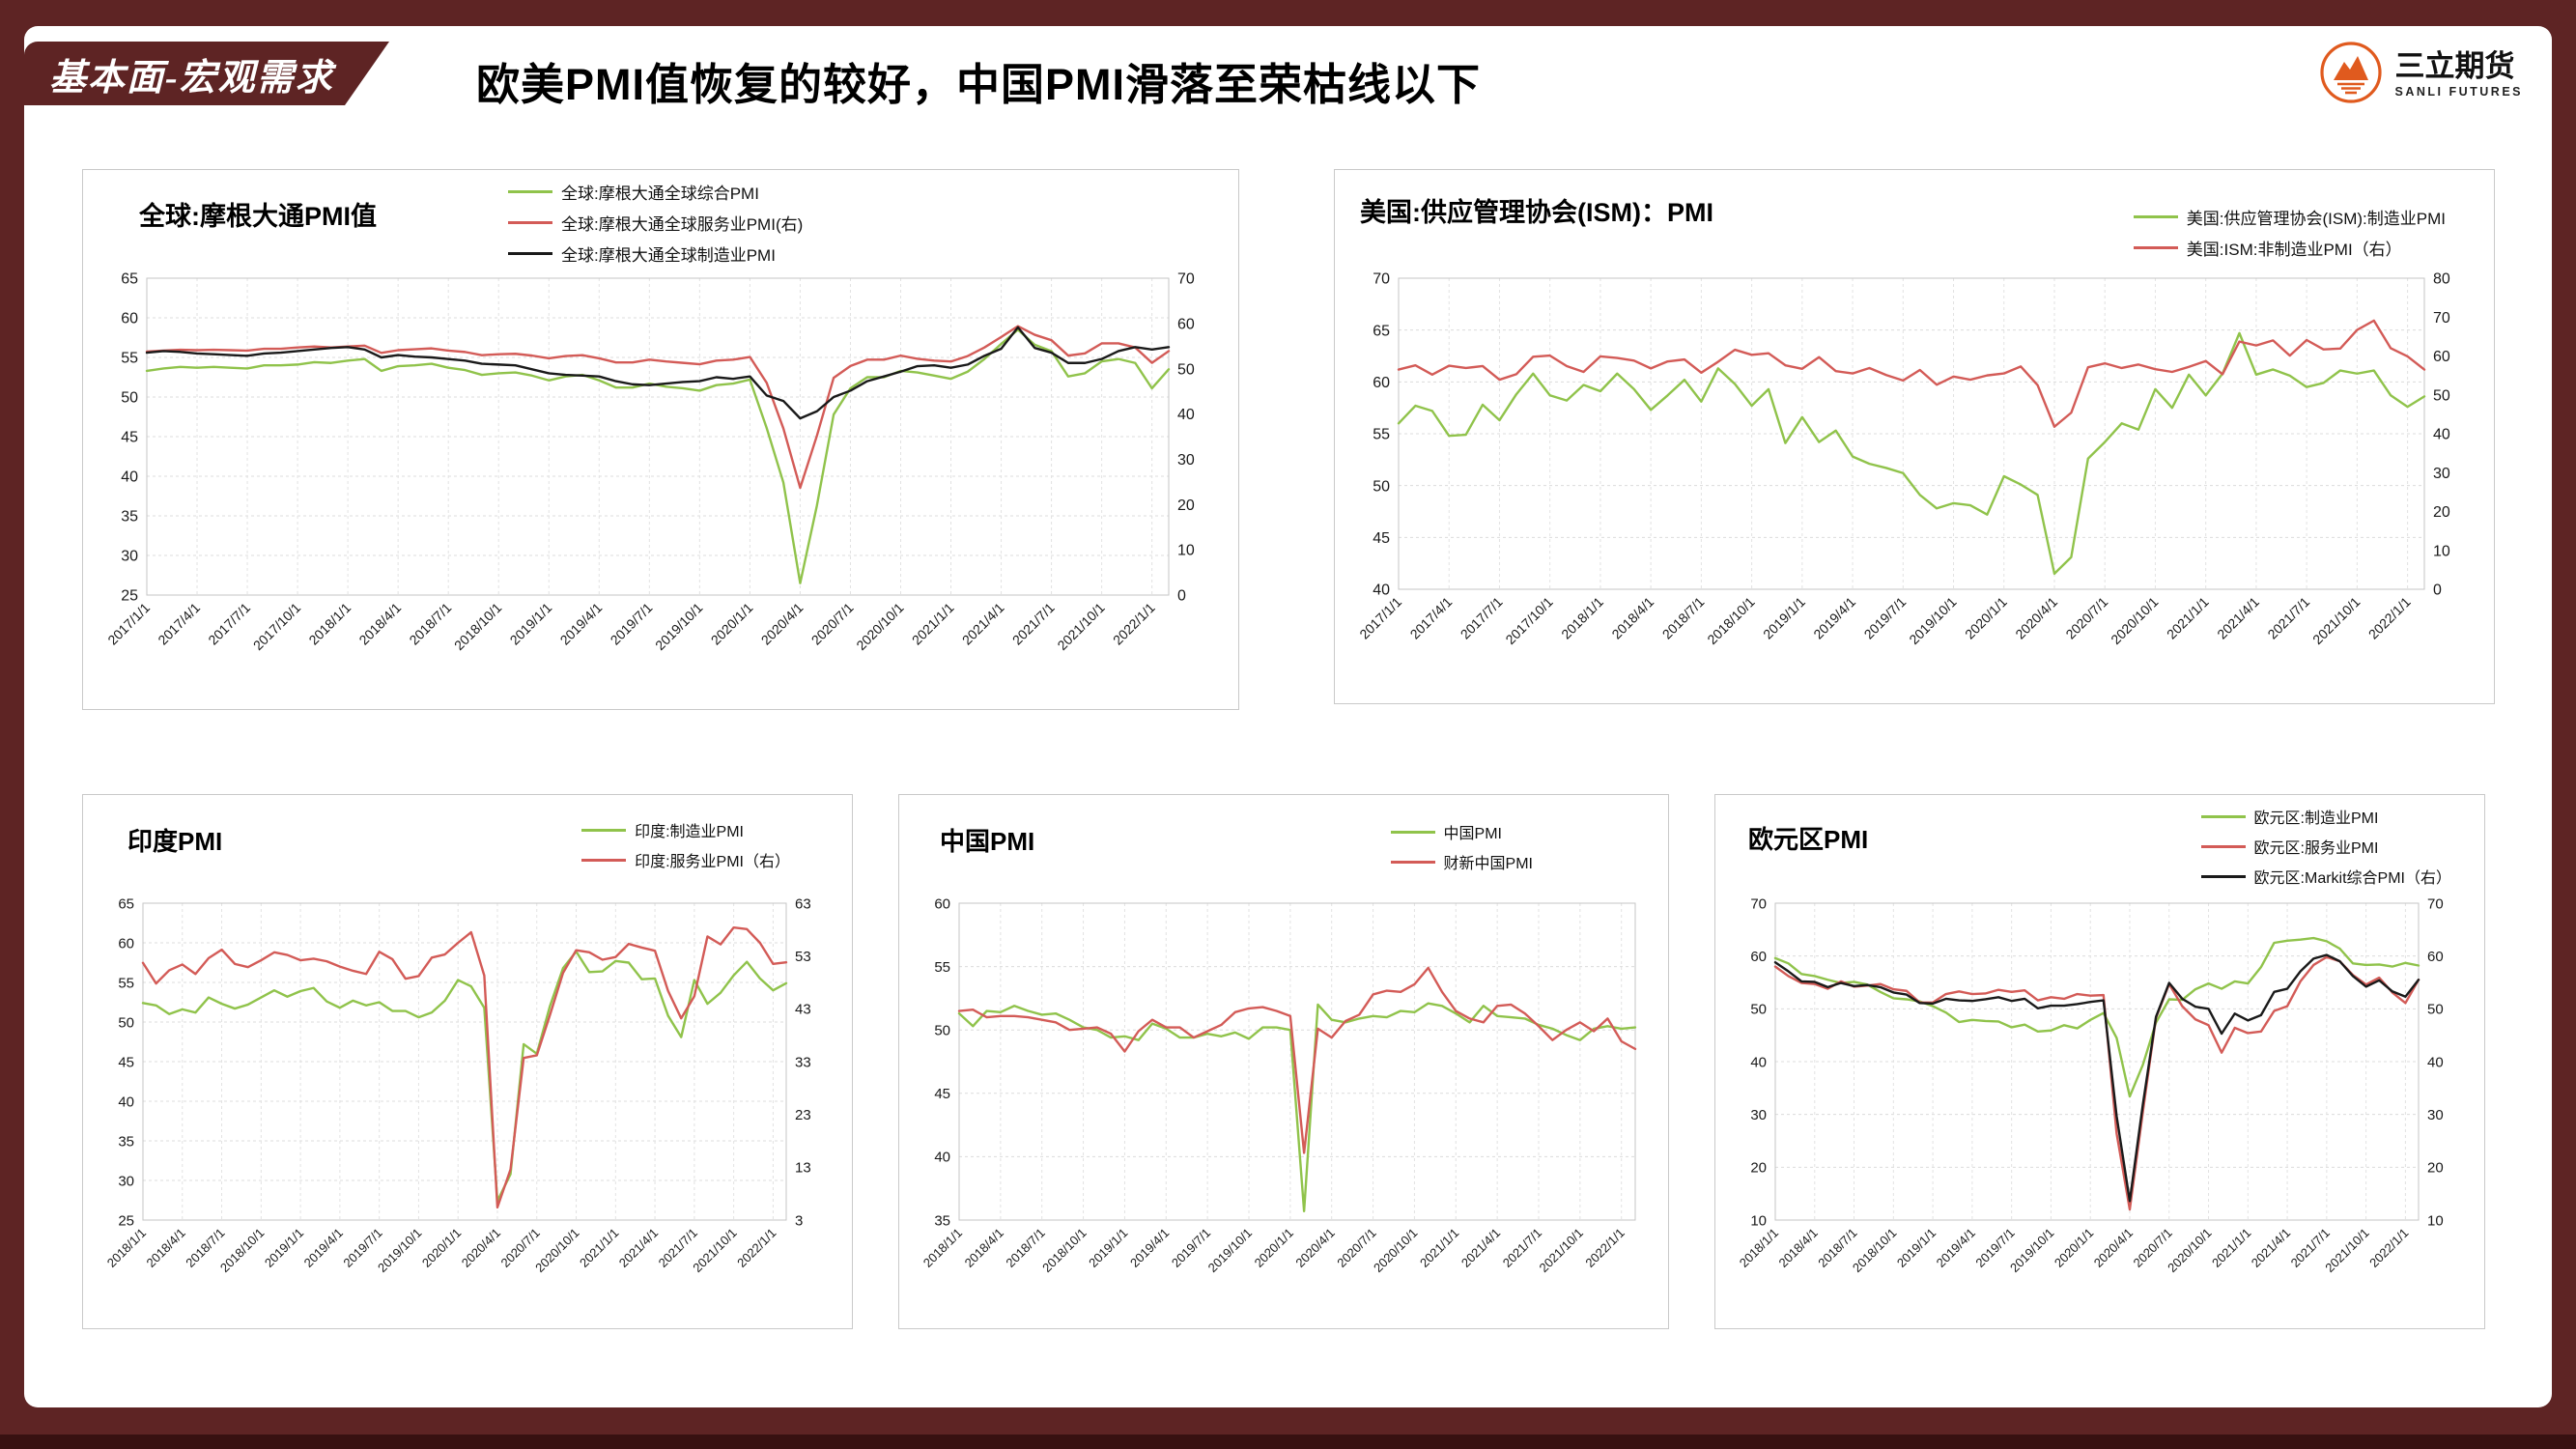  I want to click on svg-text: 53, so click(803, 957).